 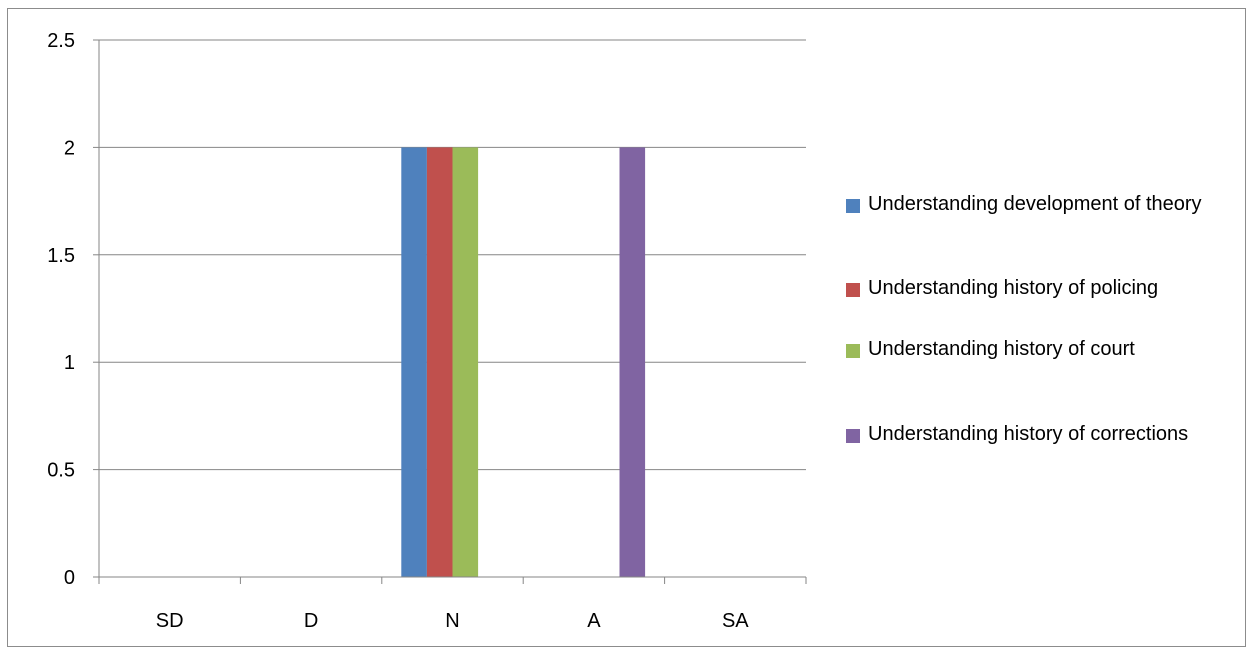 What do you see at coordinates (61, 256) in the screenshot?
I see `y-tick-label: 1.5` at bounding box center [61, 256].